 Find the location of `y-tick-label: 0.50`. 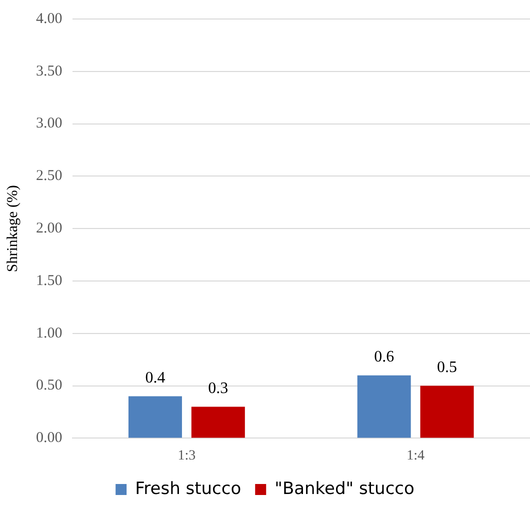

y-tick-label: 0.50 is located at coordinates (49, 386).